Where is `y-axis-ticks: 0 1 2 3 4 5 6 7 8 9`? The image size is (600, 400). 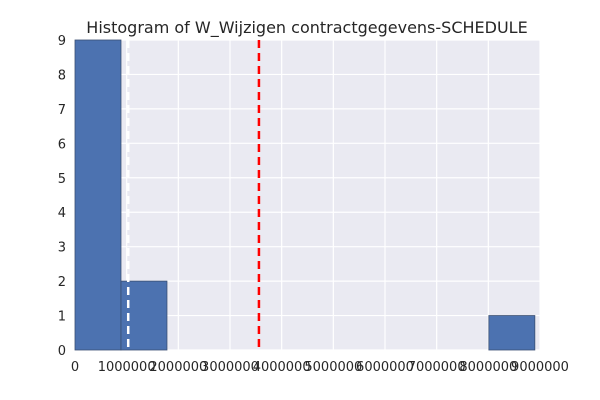
y-axis-ticks: 0 1 2 3 4 5 6 7 8 9 is located at coordinates (62, 196).